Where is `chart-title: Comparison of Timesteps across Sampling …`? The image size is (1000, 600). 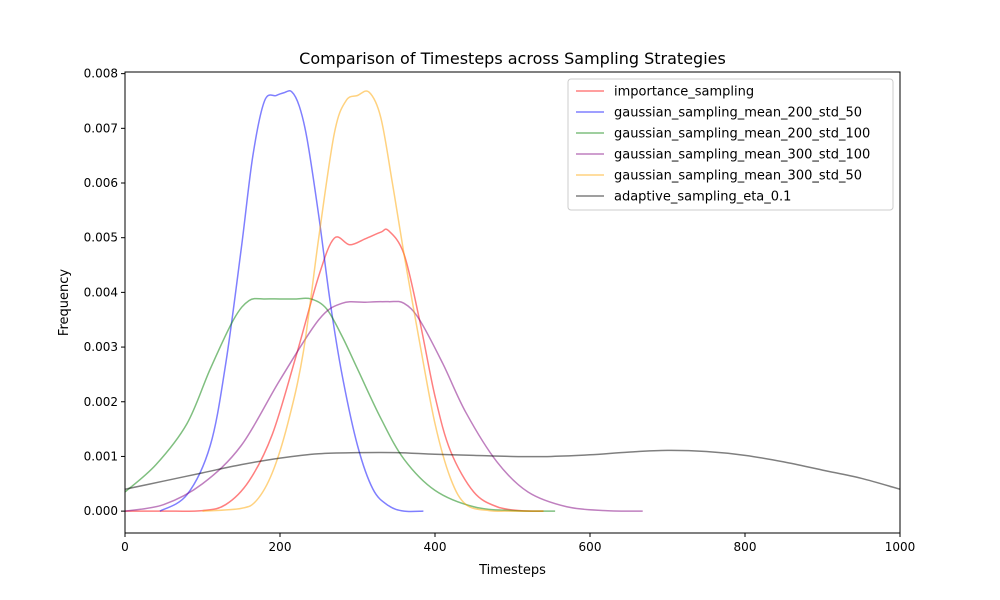
chart-title: Comparison of Timesteps across Sampling … is located at coordinates (512, 58).